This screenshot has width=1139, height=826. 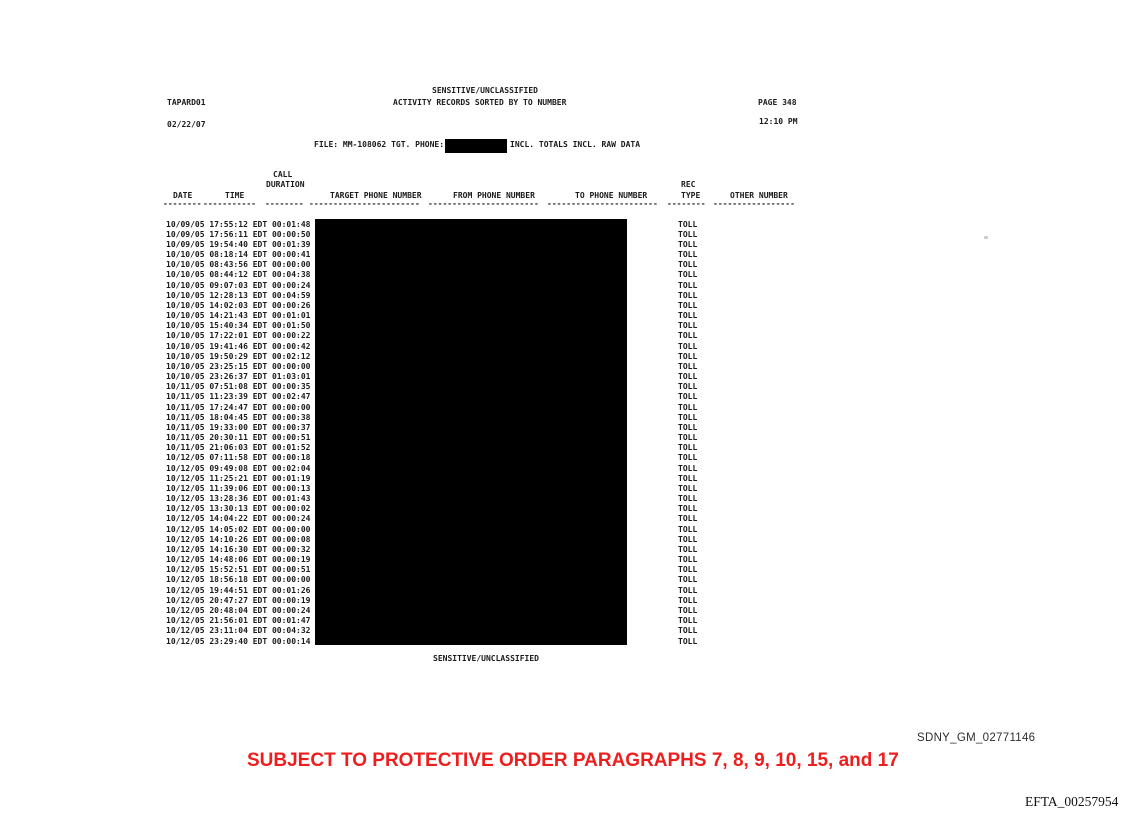 What do you see at coordinates (611, 195) in the screenshot?
I see `column-header-to-phone: TO PHONE NUMBER` at bounding box center [611, 195].